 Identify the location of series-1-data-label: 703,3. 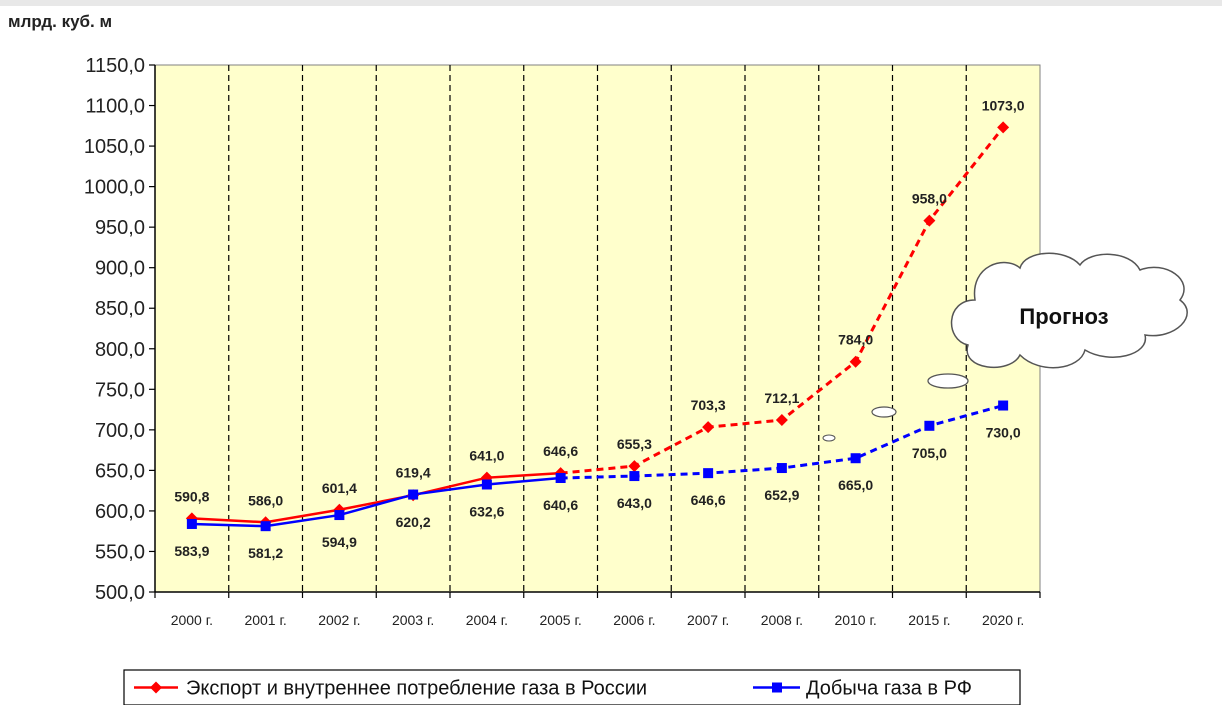
(708, 405).